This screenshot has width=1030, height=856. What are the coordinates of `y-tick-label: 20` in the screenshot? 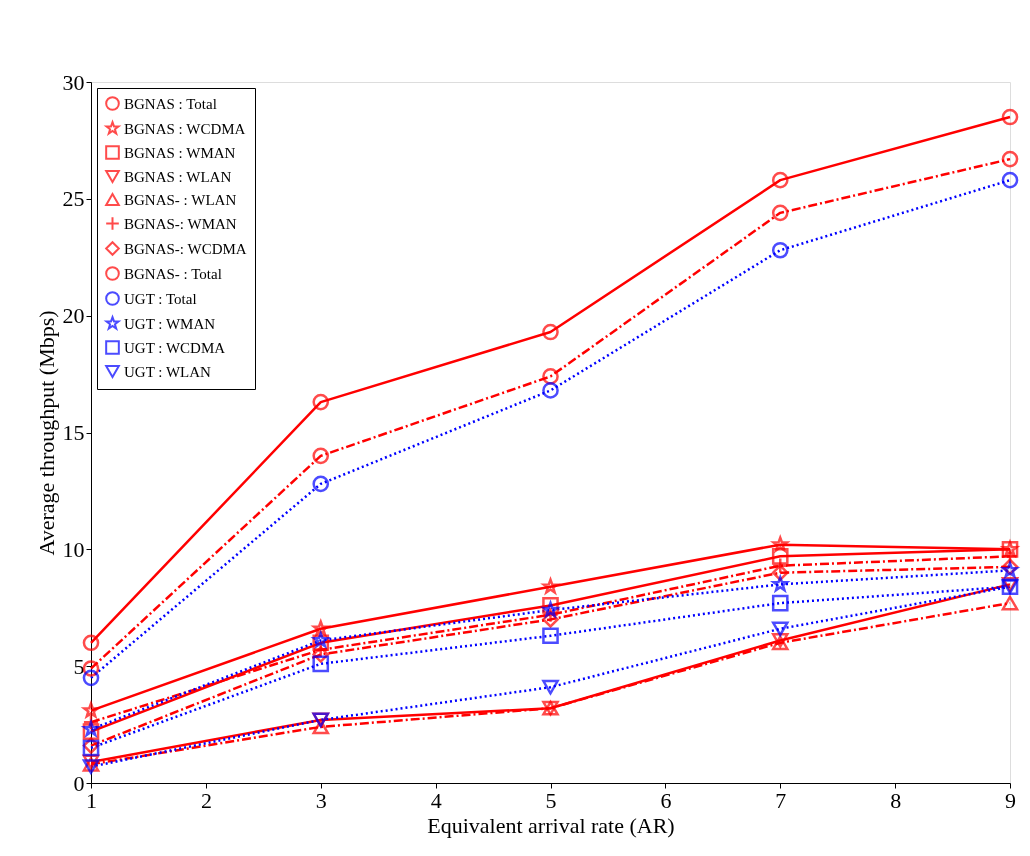 It's located at (73, 316).